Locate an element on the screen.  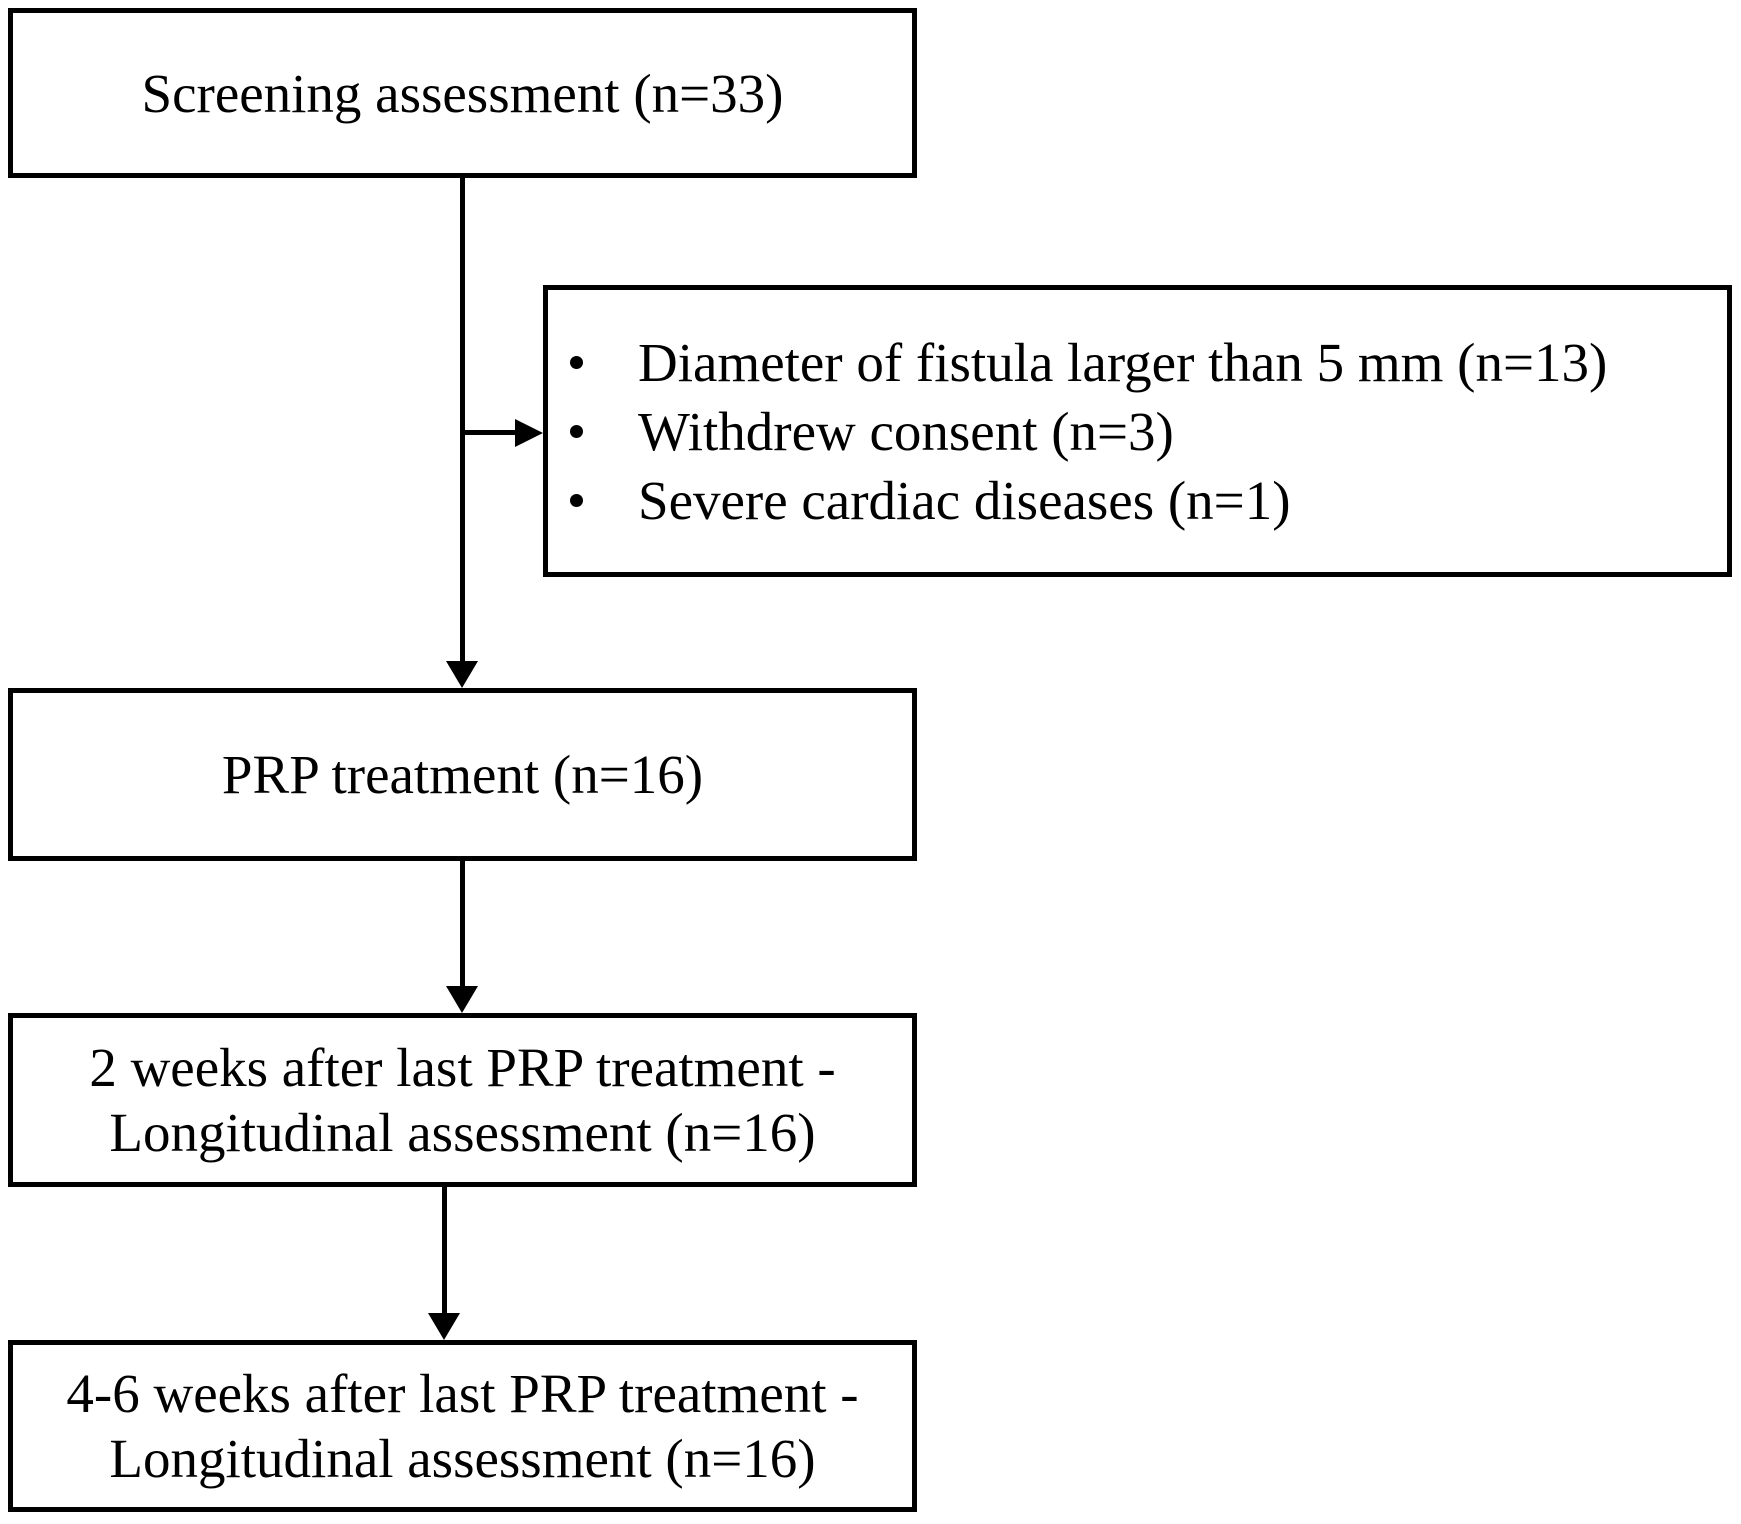
followup-2w-line2: Longitudinal assessment (n=16) is located at coordinates (462, 1132).